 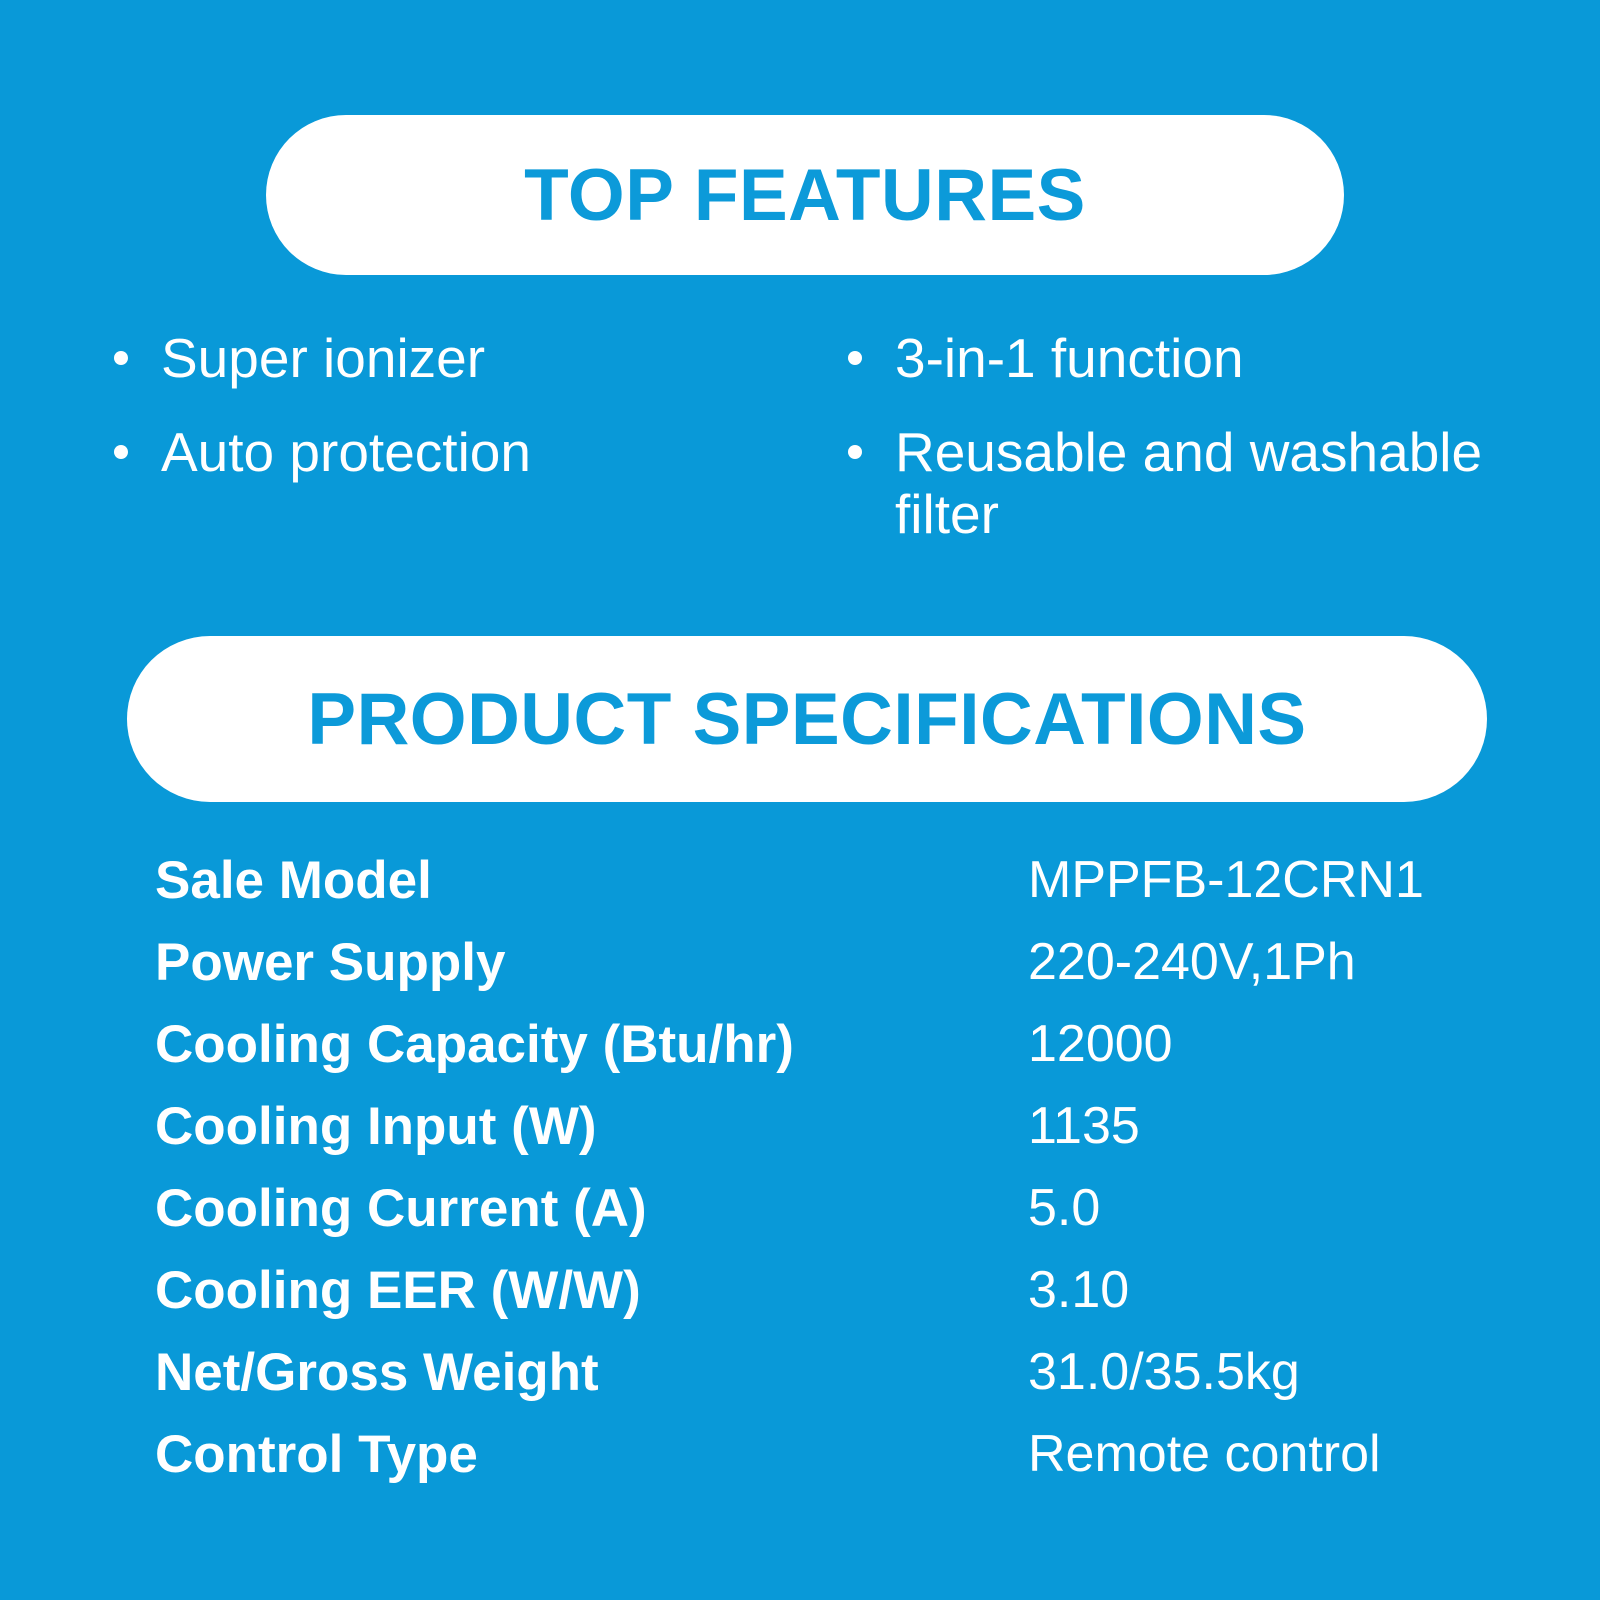 What do you see at coordinates (377, 1372) in the screenshot?
I see `spec-label: Net/Gross Weight` at bounding box center [377, 1372].